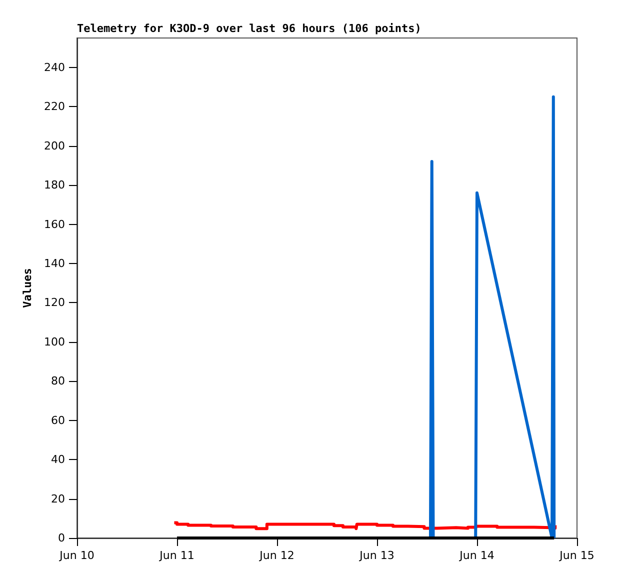 Image resolution: width=618 pixels, height=579 pixels. I want to click on y-tick-label: 220, so click(54, 107).